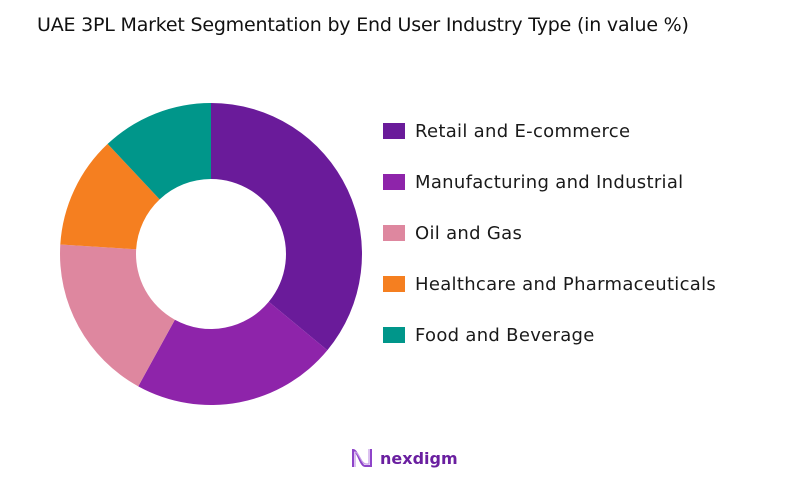  I want to click on brand-logo: nexdigm, so click(404, 458).